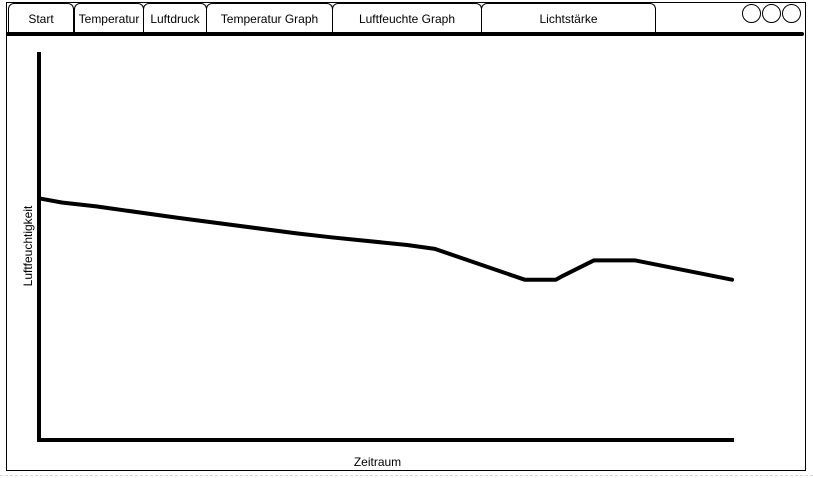  Describe the element at coordinates (791, 13) in the screenshot. I see `window-control-3-icon` at that location.